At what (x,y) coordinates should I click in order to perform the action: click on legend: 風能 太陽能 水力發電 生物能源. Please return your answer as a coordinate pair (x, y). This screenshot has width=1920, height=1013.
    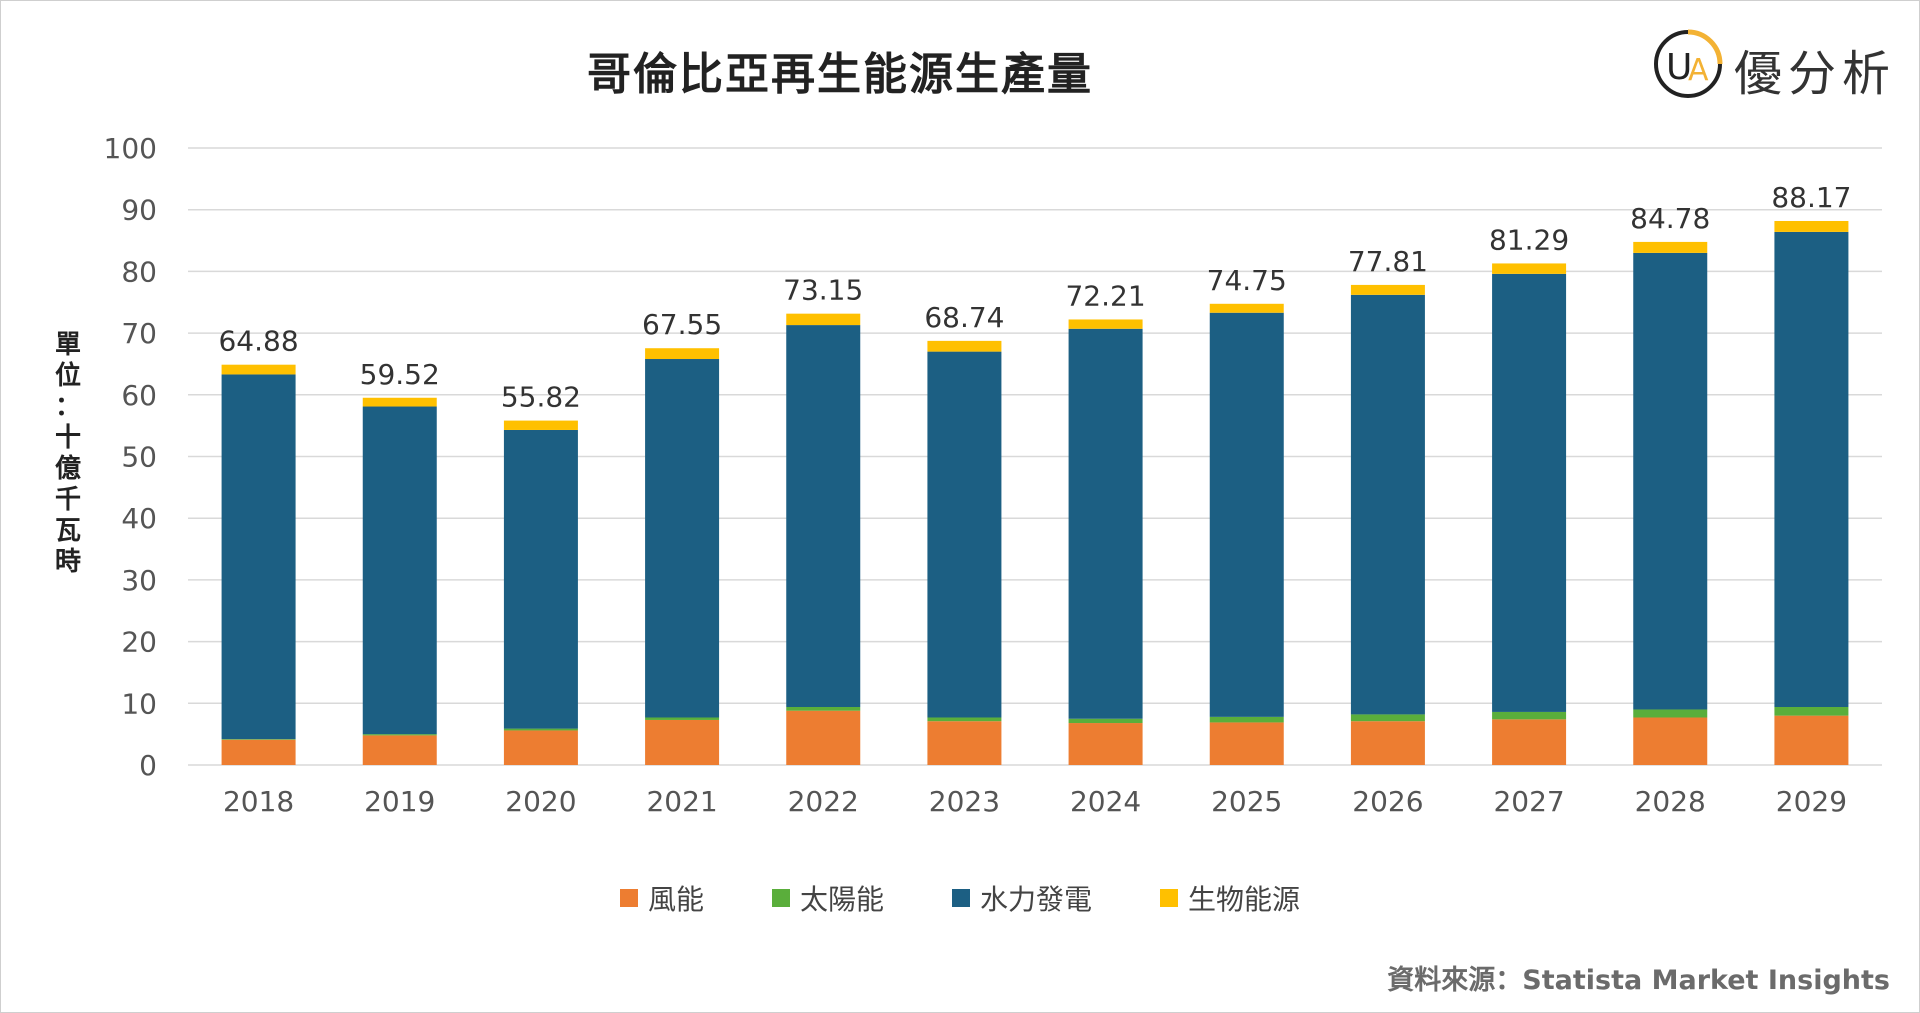
    Looking at the image, I should click on (960, 898).